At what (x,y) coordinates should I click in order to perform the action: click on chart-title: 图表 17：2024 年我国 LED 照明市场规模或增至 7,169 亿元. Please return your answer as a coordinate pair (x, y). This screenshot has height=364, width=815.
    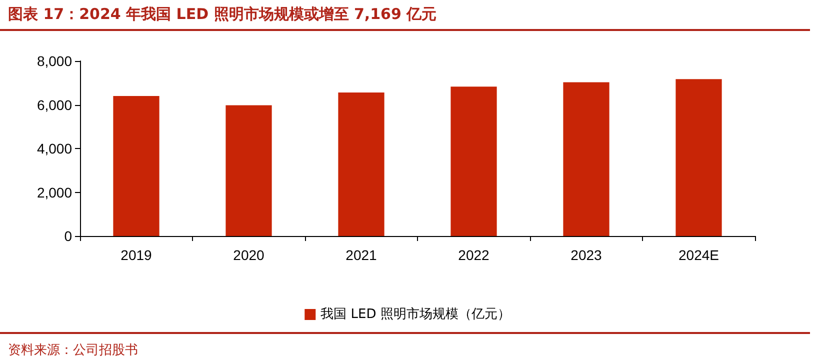
    Looking at the image, I should click on (222, 14).